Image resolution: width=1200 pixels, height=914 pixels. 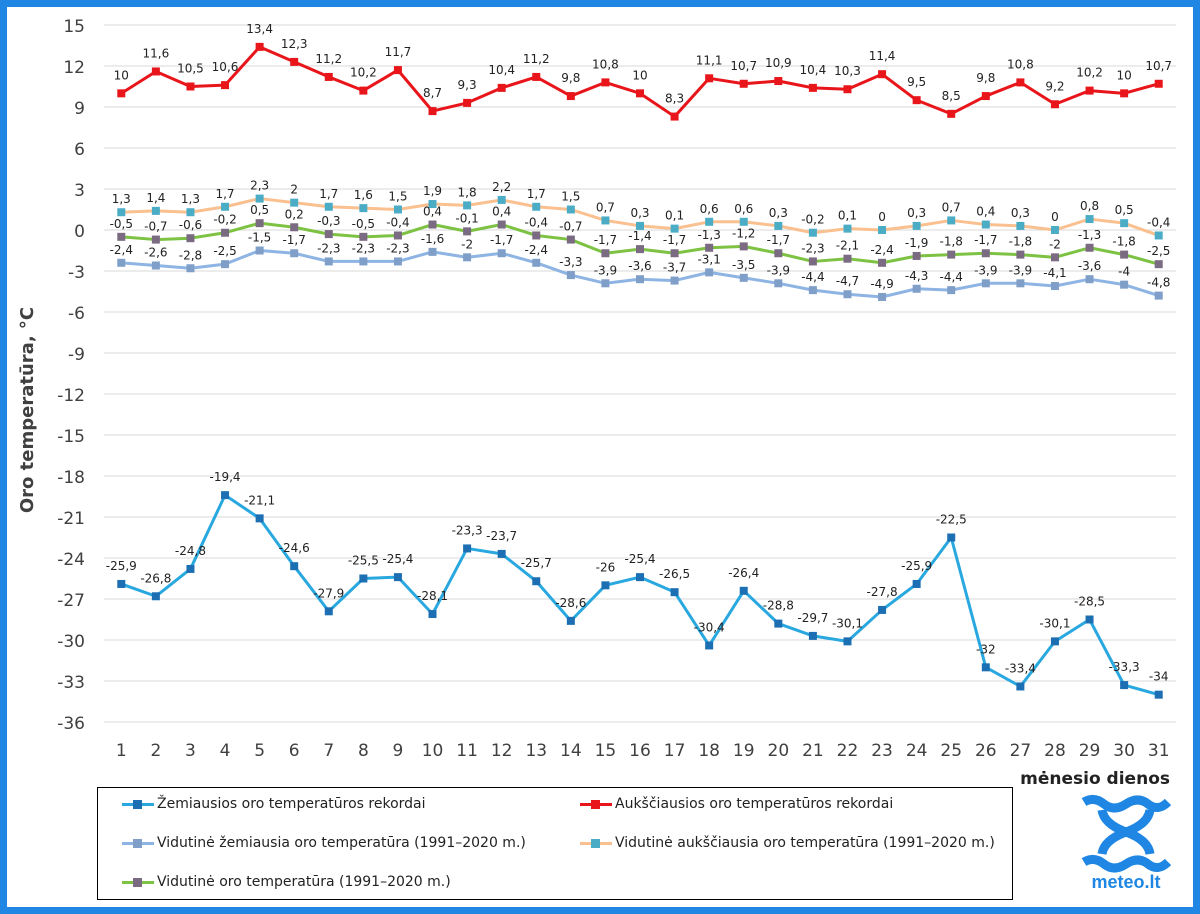 What do you see at coordinates (1020, 242) in the screenshot?
I see `data-label: -1,8` at bounding box center [1020, 242].